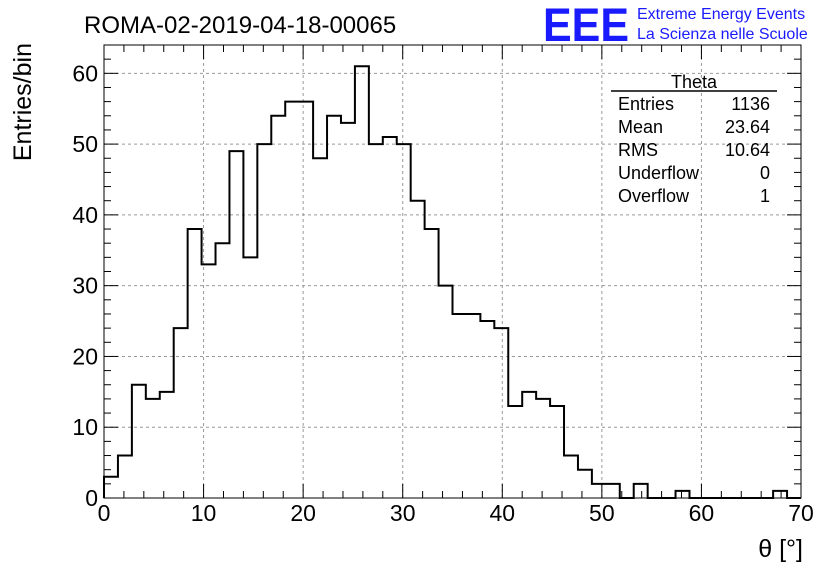  What do you see at coordinates (91, 498) in the screenshot?
I see `y-tick-label: 0` at bounding box center [91, 498].